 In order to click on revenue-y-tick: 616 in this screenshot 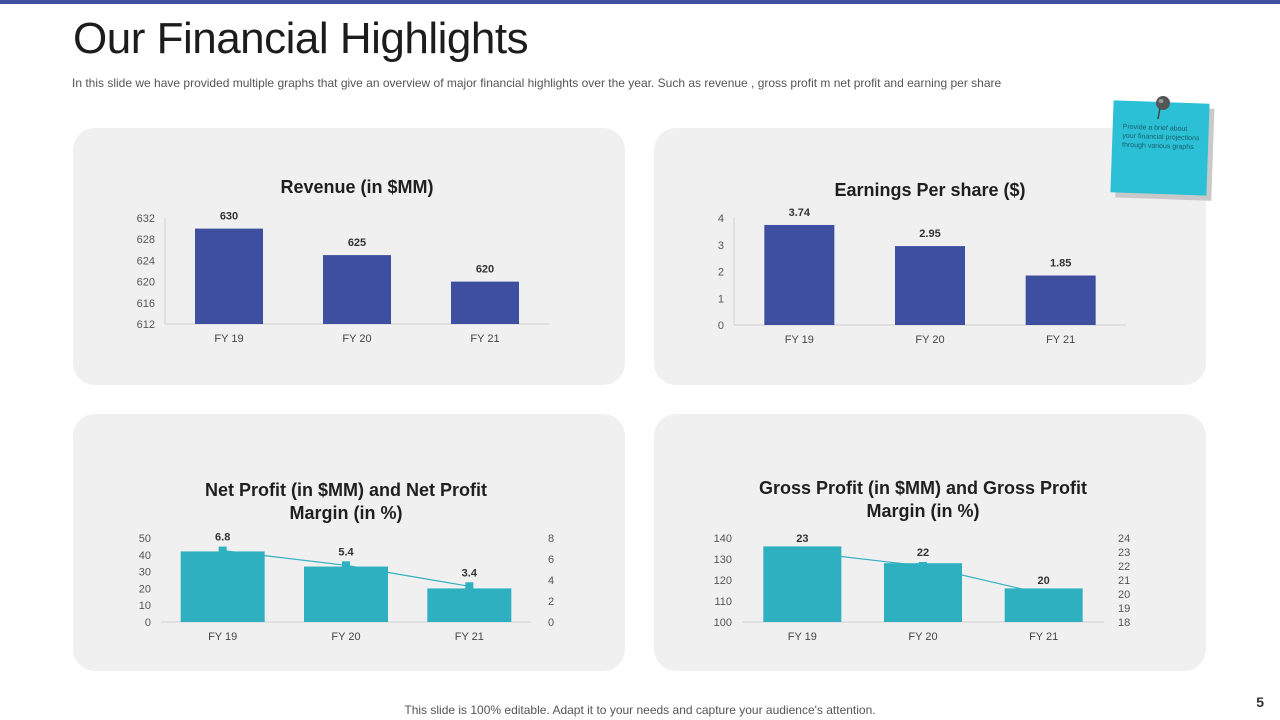, I will do `click(146, 304)`.